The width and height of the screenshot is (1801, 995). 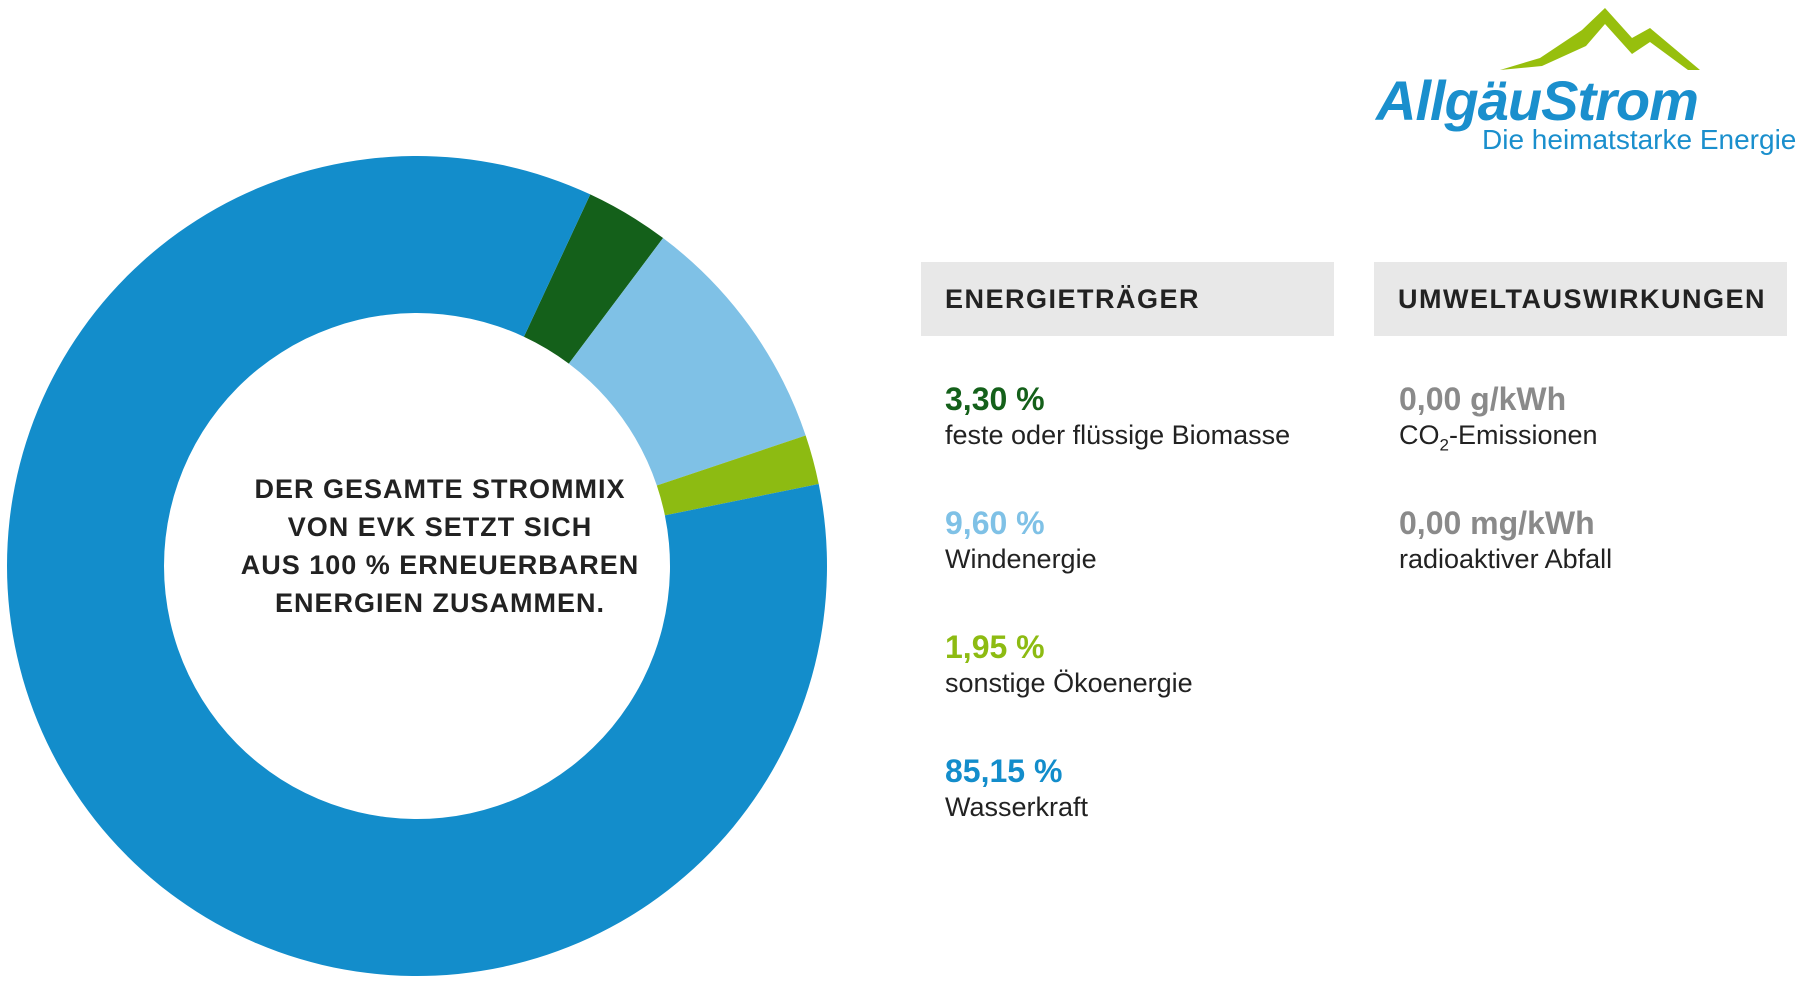 I want to click on env-label: radioaktiver Abfall, so click(x=1506, y=559).